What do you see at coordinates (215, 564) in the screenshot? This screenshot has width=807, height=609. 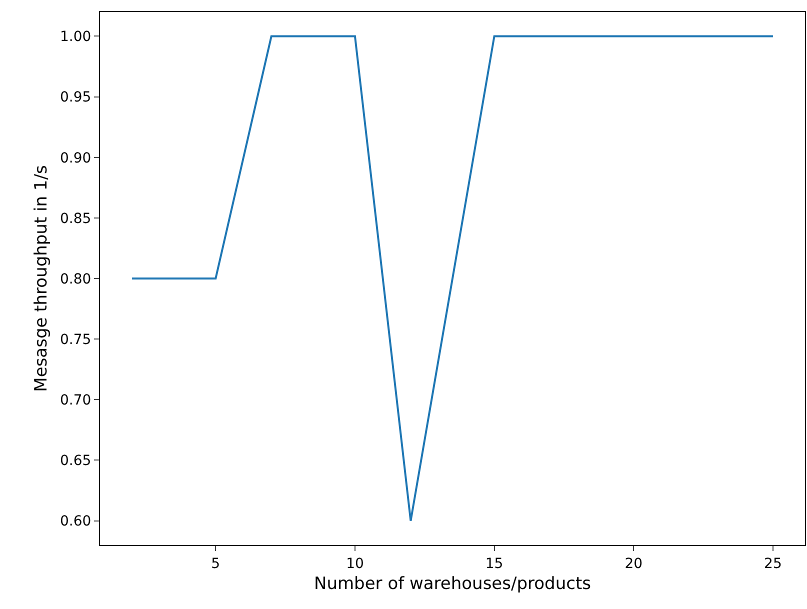 I see `x-tick-label: 5` at bounding box center [215, 564].